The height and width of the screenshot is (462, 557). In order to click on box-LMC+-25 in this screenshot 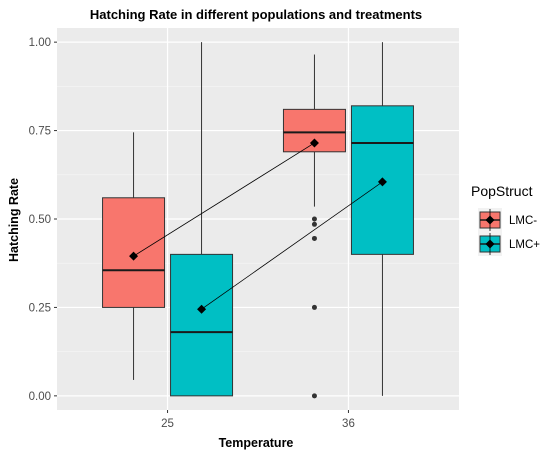, I will do `click(202, 219)`.